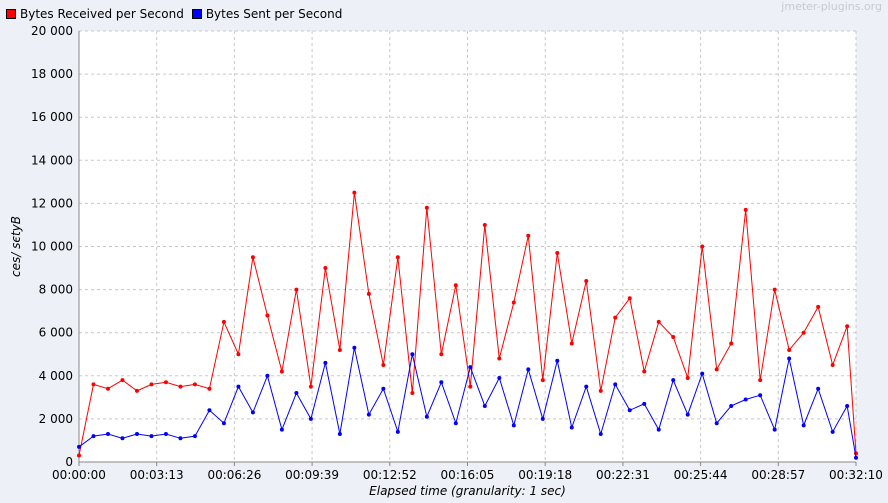  What do you see at coordinates (16, 246) in the screenshot?
I see `y-axis-title: ces/ sєtyB` at bounding box center [16, 246].